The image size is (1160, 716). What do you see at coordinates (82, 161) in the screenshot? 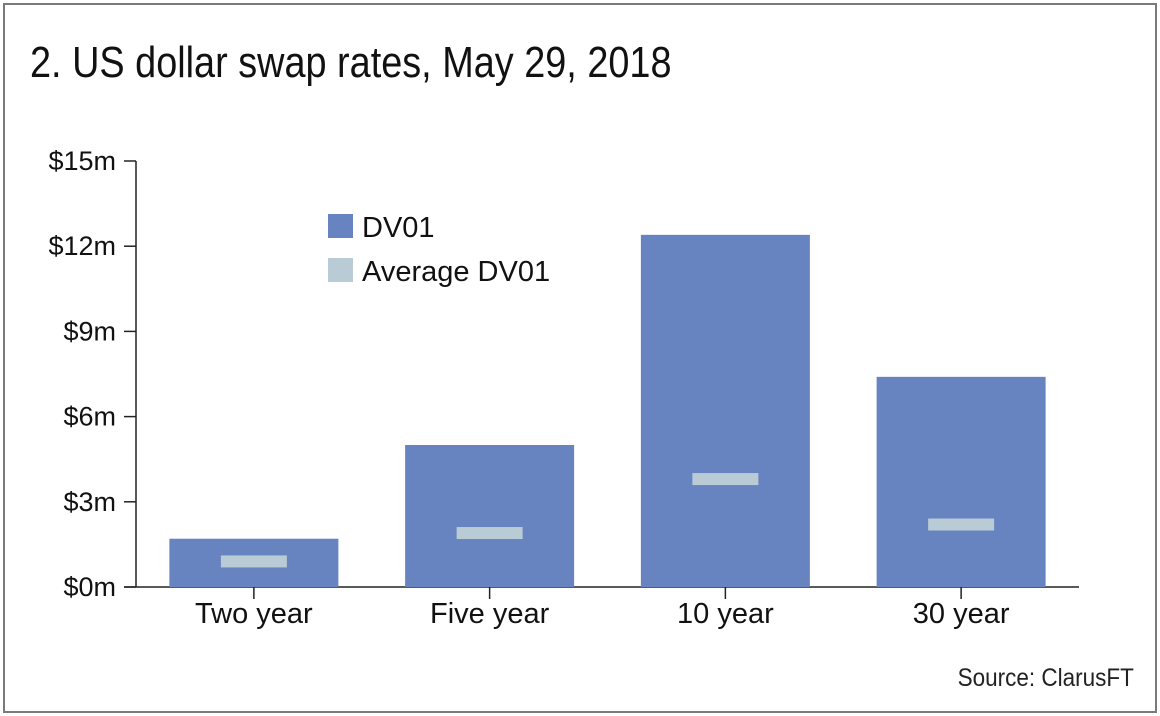
I see `y-tick-label: $15m` at bounding box center [82, 161].